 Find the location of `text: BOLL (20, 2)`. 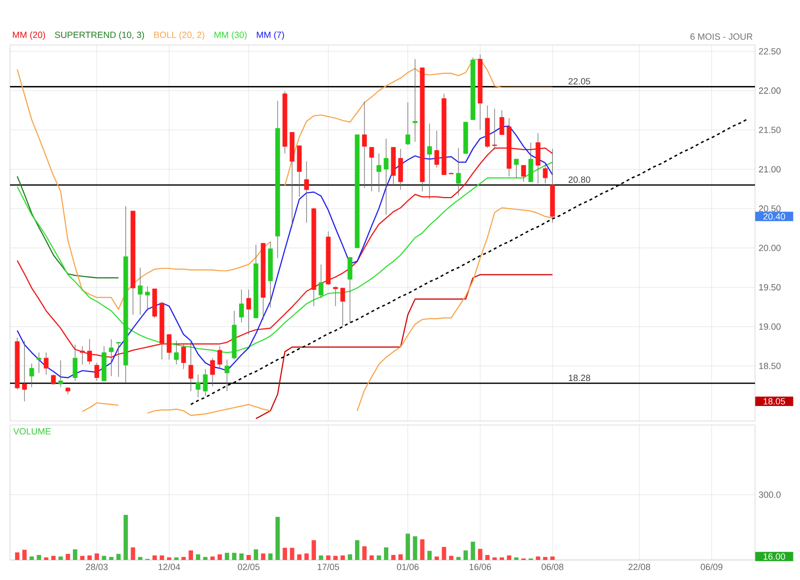

text: BOLL (20, 2) is located at coordinates (179, 35).